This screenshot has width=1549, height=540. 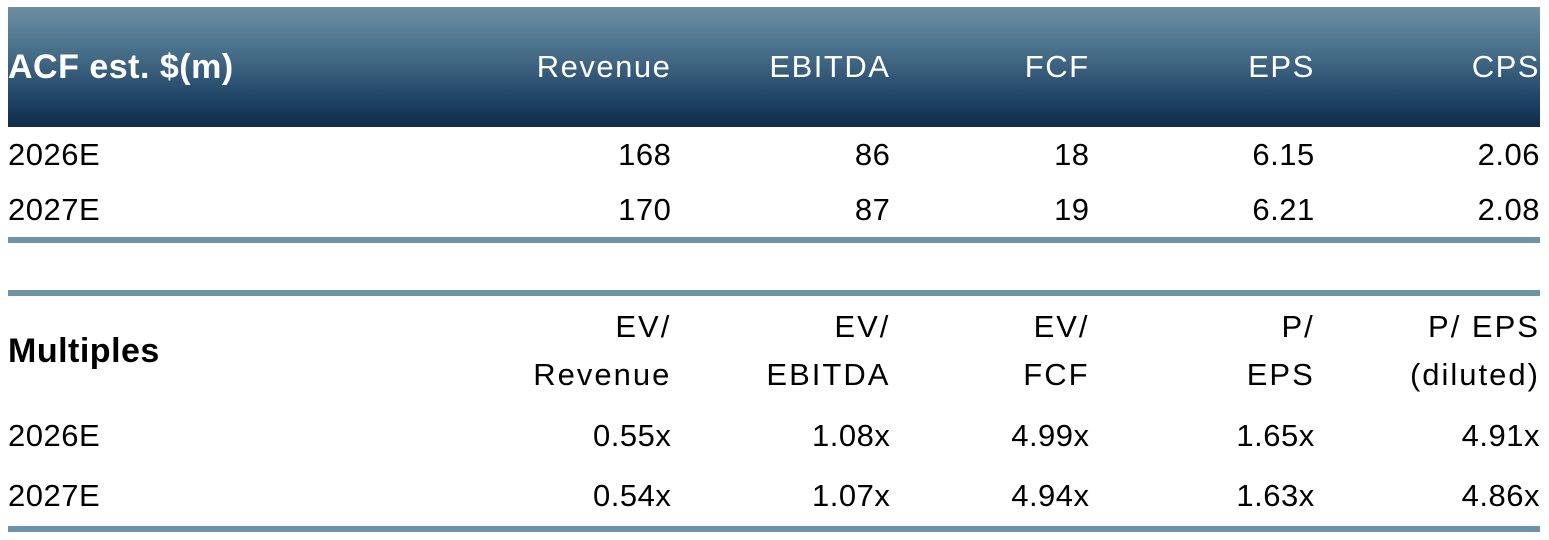 What do you see at coordinates (872, 154) in the screenshot?
I see `ebitda-value: 86` at bounding box center [872, 154].